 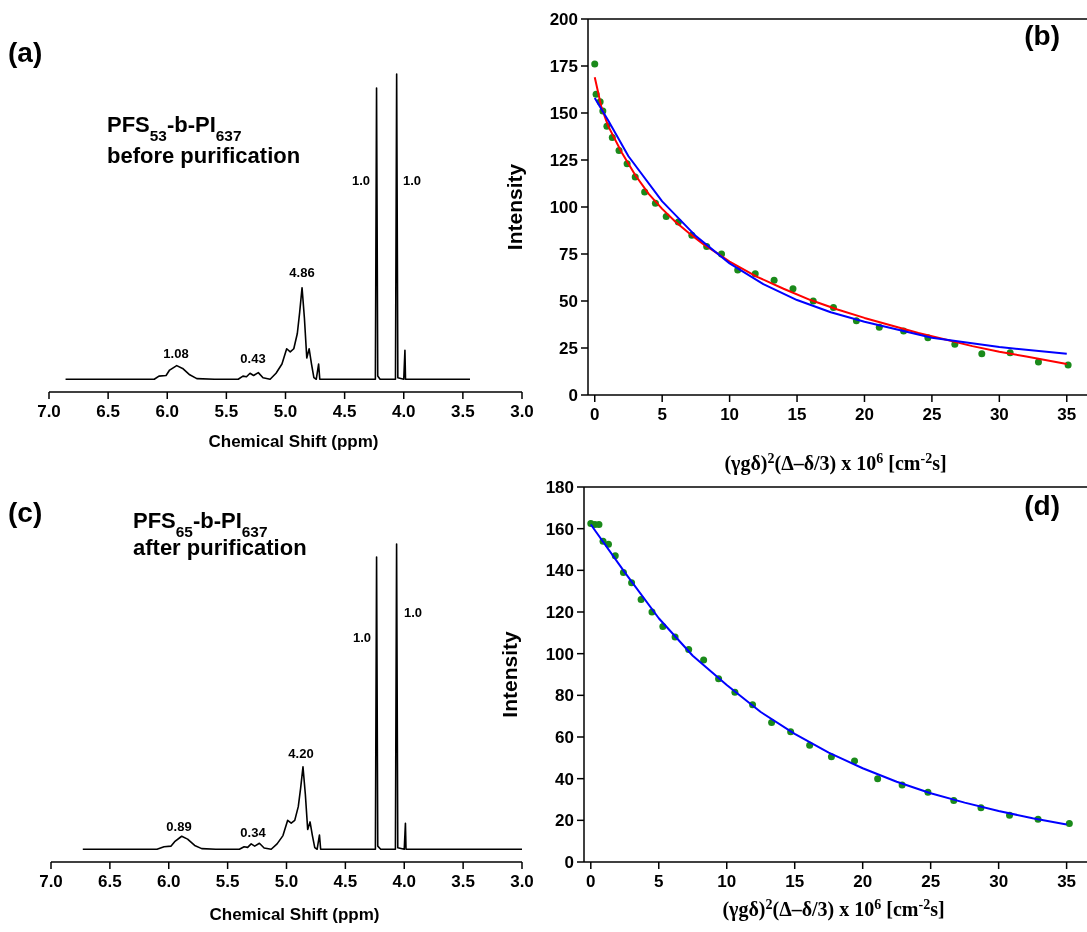 I want to click on chart-title: (d), so click(x=1042, y=505).